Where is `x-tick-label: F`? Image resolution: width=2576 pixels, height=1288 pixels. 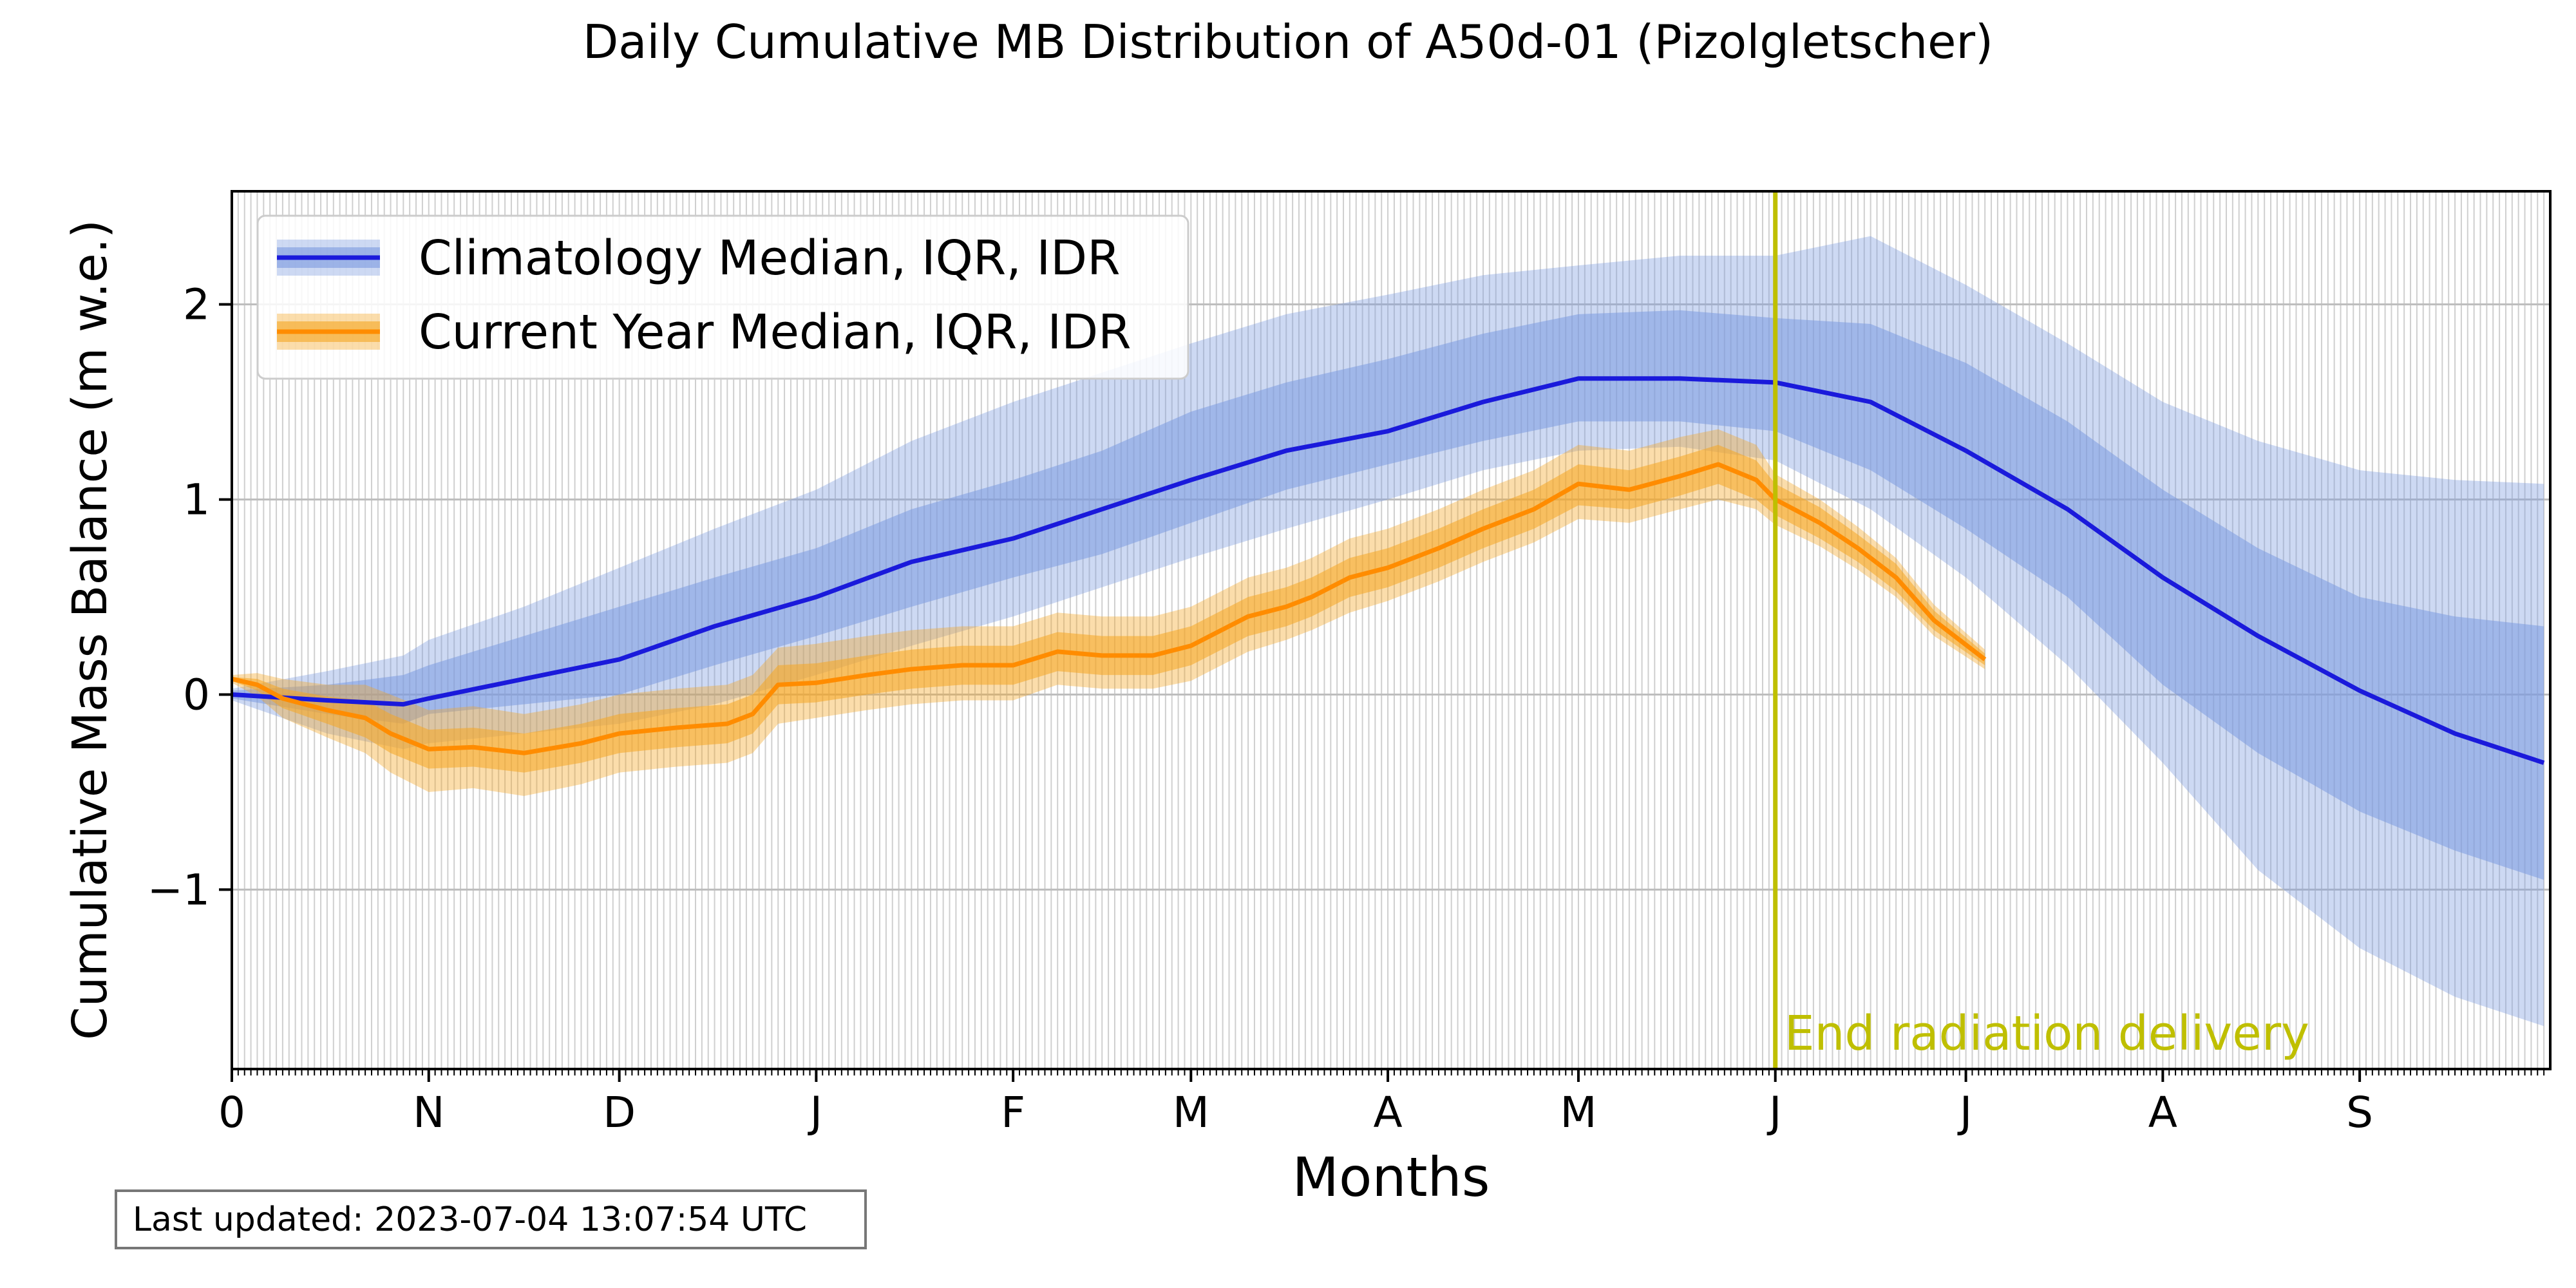
x-tick-label: F is located at coordinates (1013, 1112).